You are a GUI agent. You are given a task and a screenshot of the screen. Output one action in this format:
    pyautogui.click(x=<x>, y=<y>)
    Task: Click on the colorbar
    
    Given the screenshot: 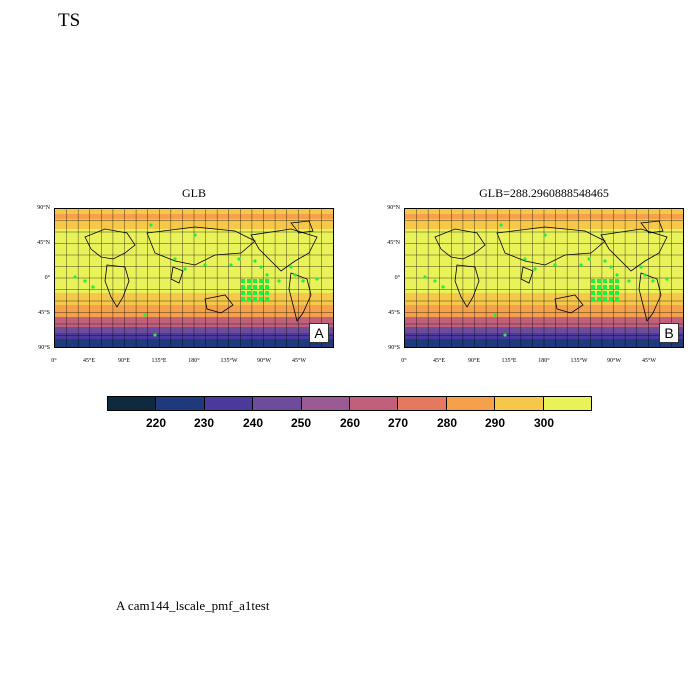 What is the action you would take?
    pyautogui.click(x=349, y=403)
    